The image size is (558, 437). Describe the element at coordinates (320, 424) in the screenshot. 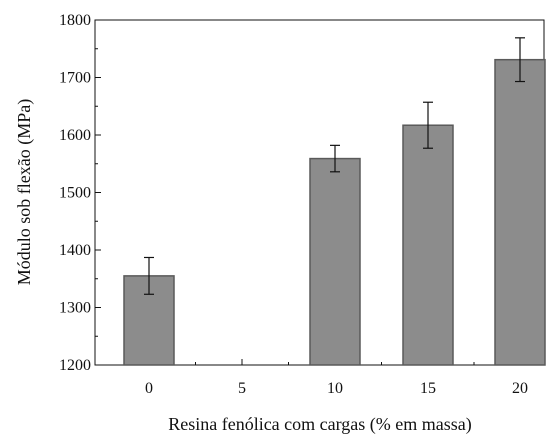

I see `x-axis-title: Resina fenólica com cargas (% em massa)` at that location.